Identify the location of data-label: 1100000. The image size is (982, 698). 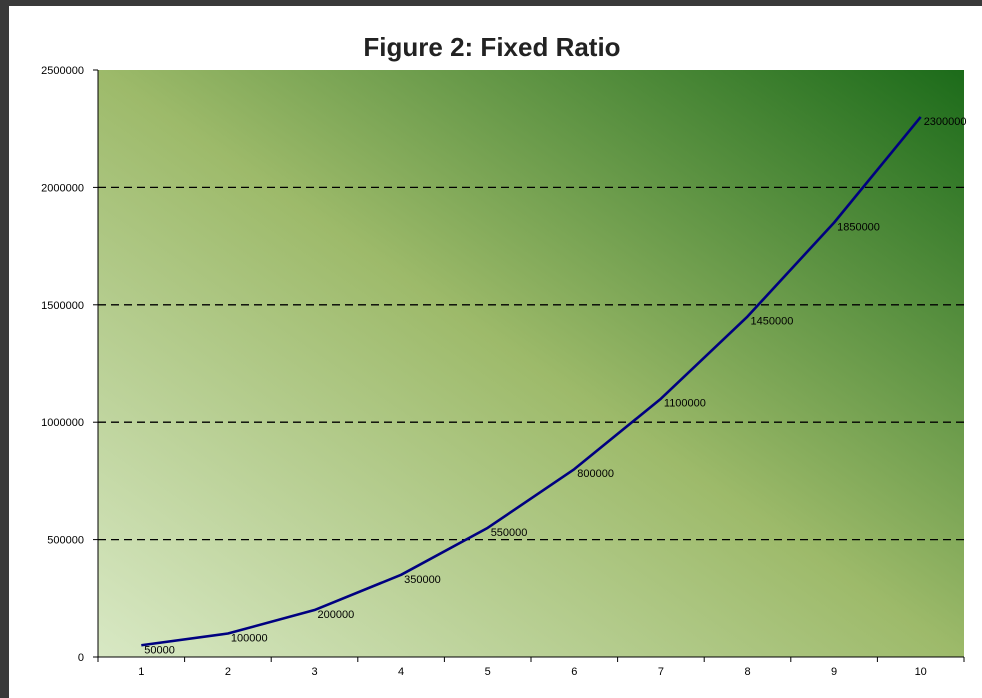
(685, 404).